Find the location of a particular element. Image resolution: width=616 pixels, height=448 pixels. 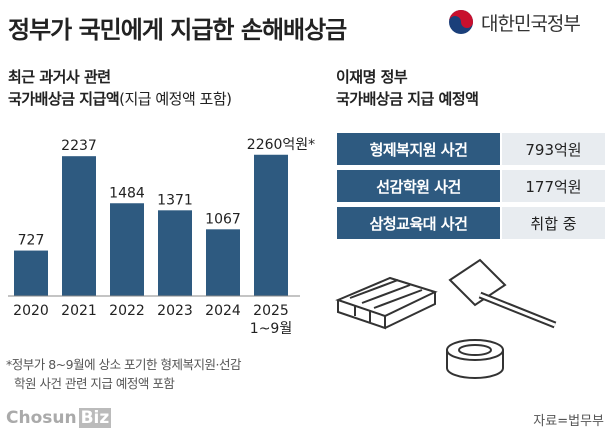

category-label: 2024 is located at coordinates (223, 311).